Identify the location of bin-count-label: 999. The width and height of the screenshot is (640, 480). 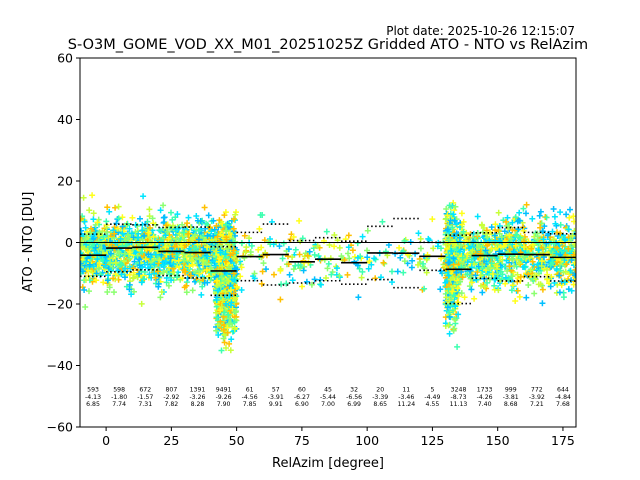
(511, 390).